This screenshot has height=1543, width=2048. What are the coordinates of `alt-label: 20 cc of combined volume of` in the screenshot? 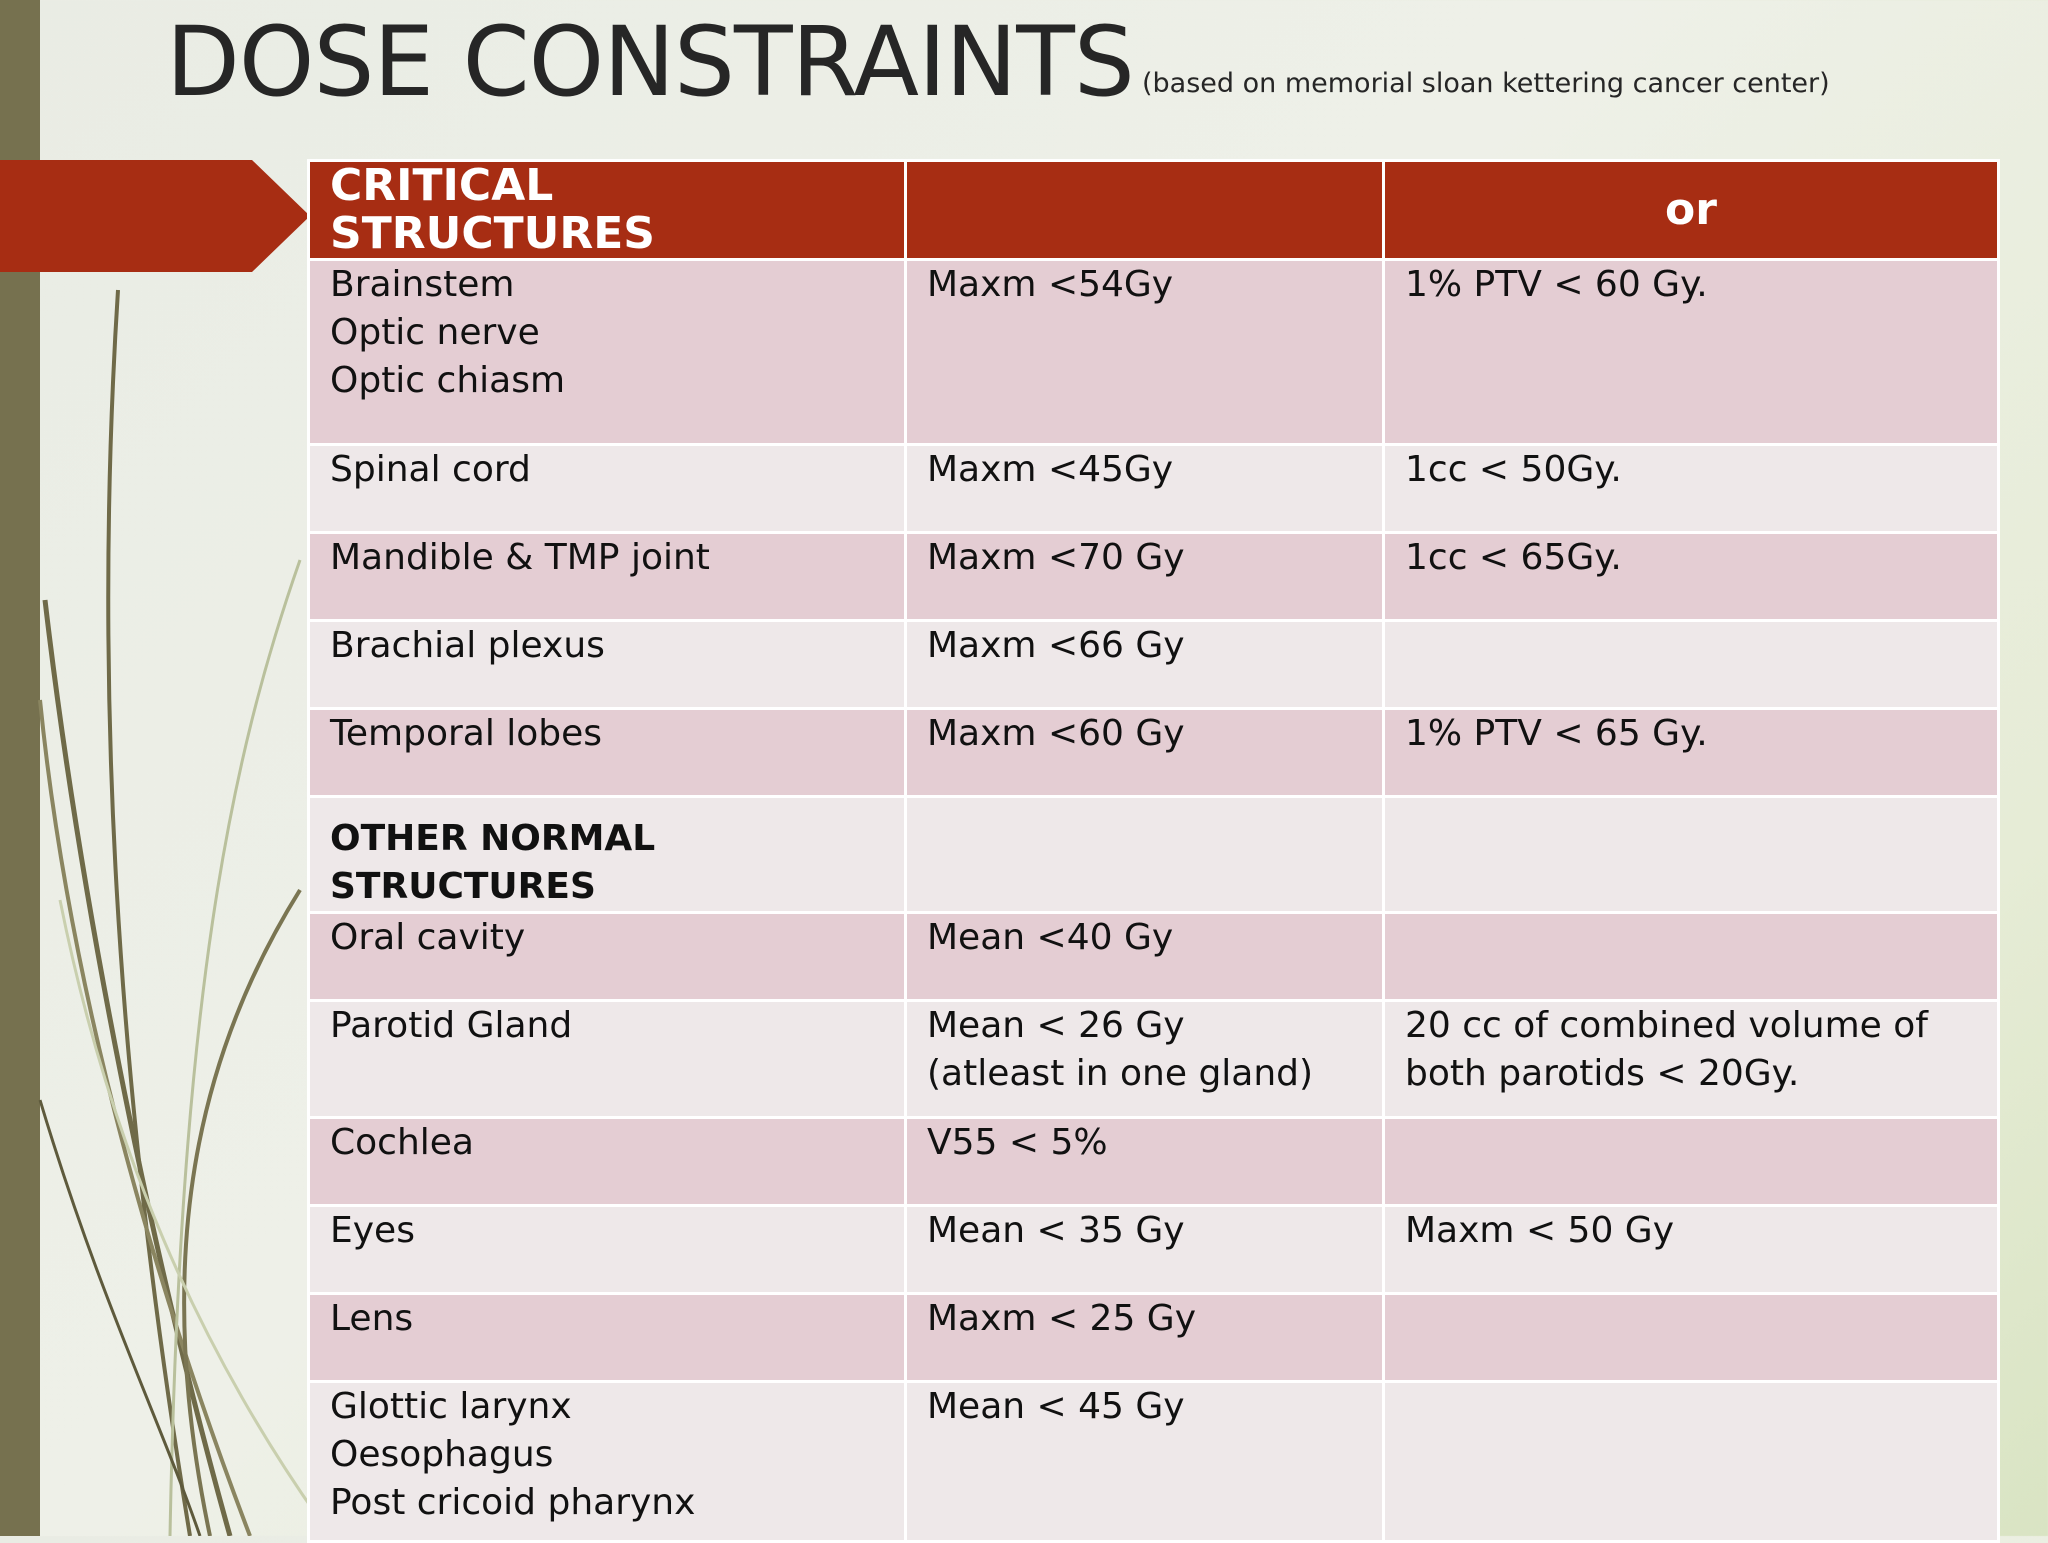 It's located at (1666, 1025).